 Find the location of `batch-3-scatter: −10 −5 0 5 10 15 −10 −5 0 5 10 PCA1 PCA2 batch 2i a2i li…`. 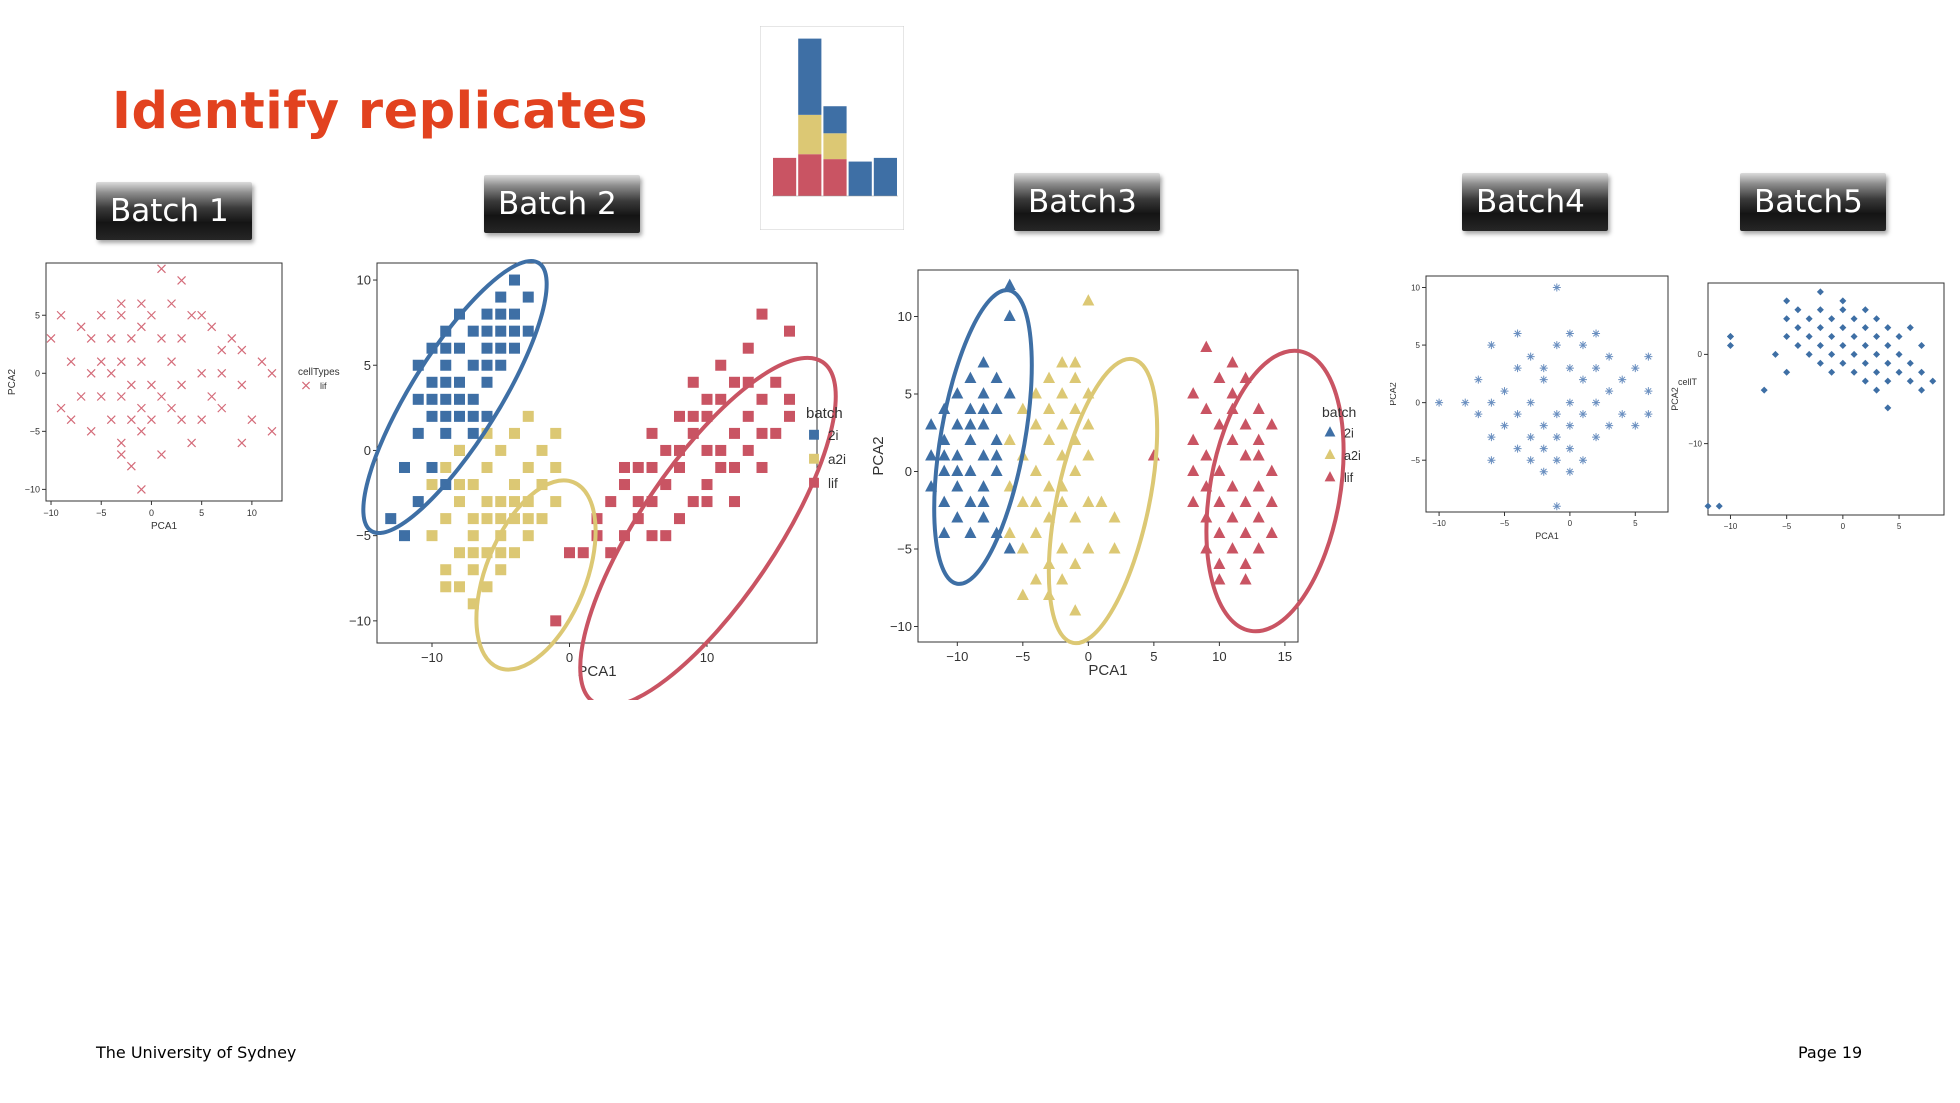

batch-3-scatter: −10 −5 0 5 10 15 −10 −5 0 5 10 PCA1 PCA2 batch 2i a2i li… is located at coordinates (1115, 474).